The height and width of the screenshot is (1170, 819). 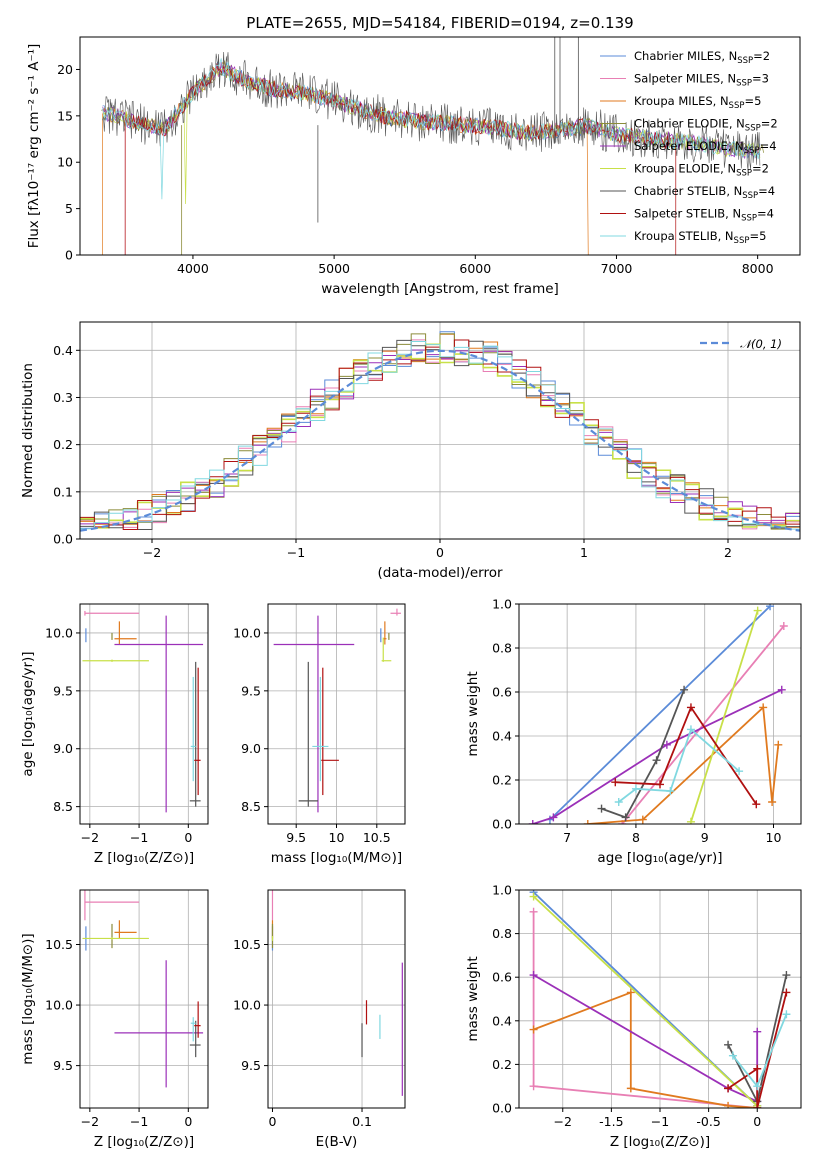 I want to click on age_vs_Z-xtick-label: −2, so click(x=90, y=837).